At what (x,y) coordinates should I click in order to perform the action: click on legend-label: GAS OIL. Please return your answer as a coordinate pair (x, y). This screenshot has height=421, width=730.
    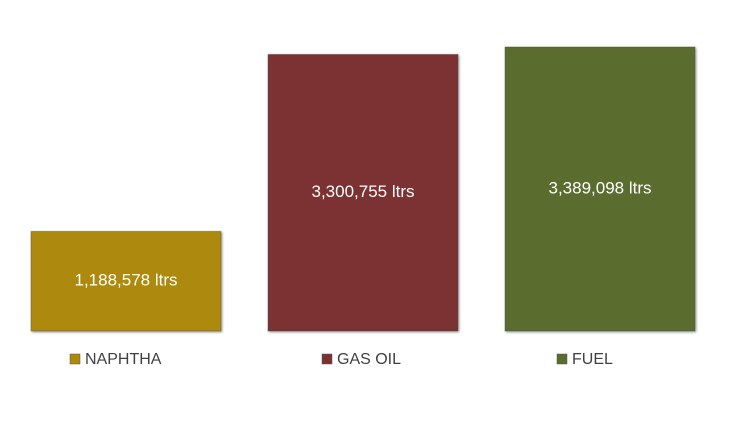
    Looking at the image, I should click on (369, 359).